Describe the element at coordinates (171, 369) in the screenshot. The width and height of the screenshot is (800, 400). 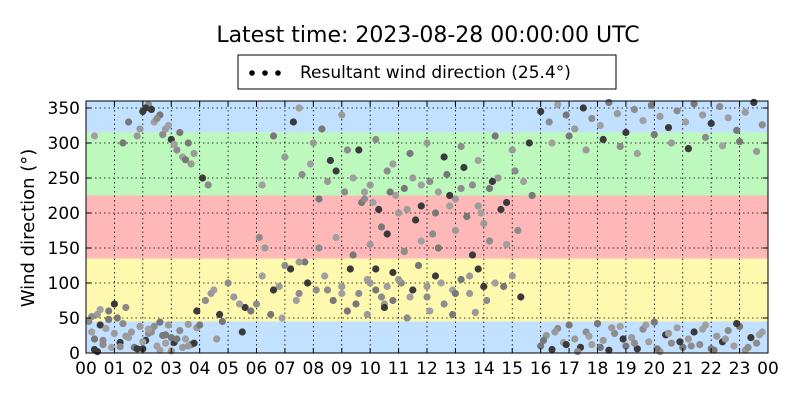
I see `x-tick-label: 03` at that location.